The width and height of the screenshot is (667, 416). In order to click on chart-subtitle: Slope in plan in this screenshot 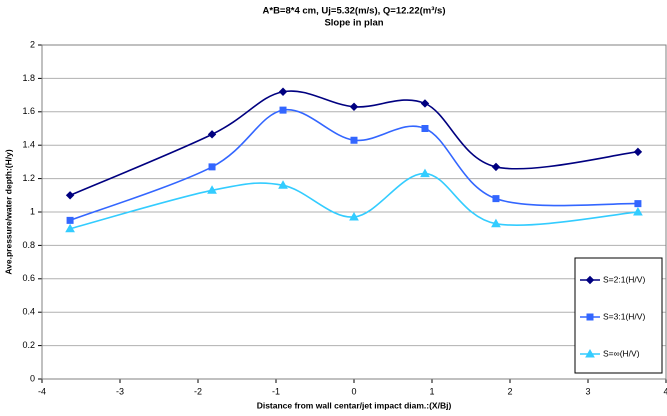, I will do `click(353, 23)`.